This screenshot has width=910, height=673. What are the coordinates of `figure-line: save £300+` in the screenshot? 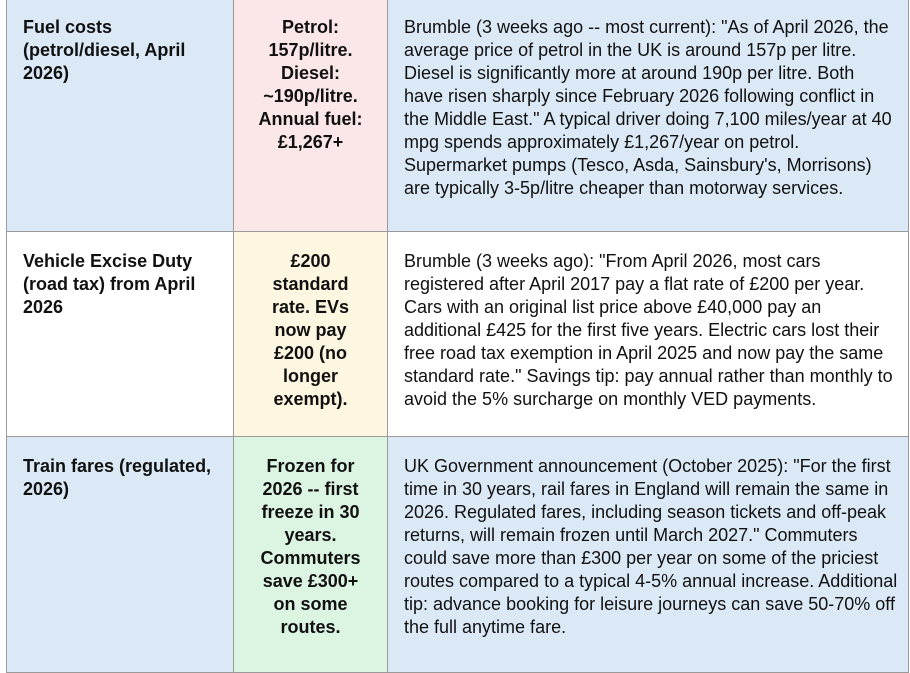 It's located at (310, 581).